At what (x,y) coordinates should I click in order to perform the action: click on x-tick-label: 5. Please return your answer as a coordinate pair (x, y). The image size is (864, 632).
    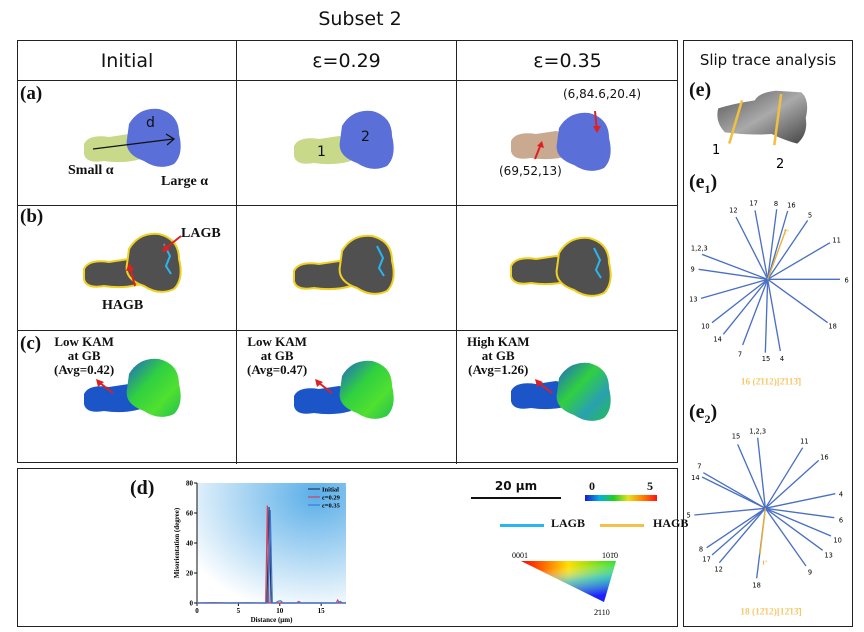
    Looking at the image, I should click on (239, 611).